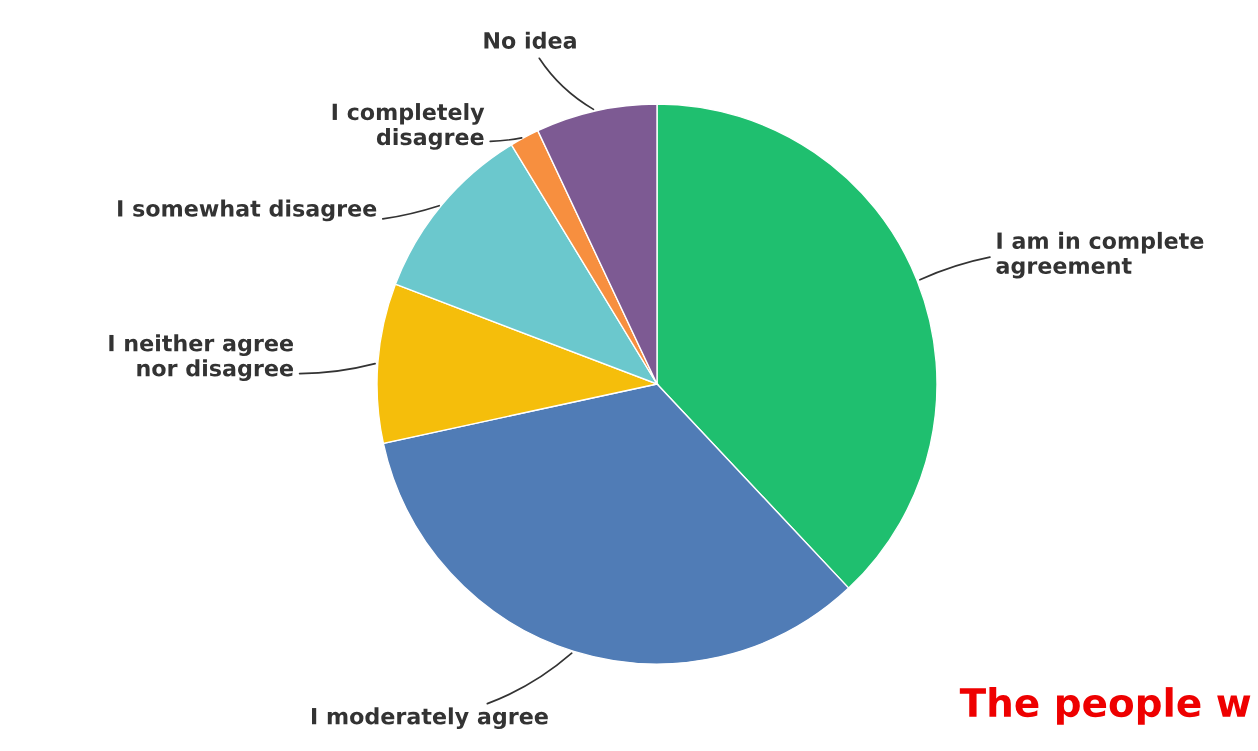 The height and width of the screenshot is (751, 1258). Describe the element at coordinates (408, 126) in the screenshot. I see `slice-label: I completely disagree` at that location.